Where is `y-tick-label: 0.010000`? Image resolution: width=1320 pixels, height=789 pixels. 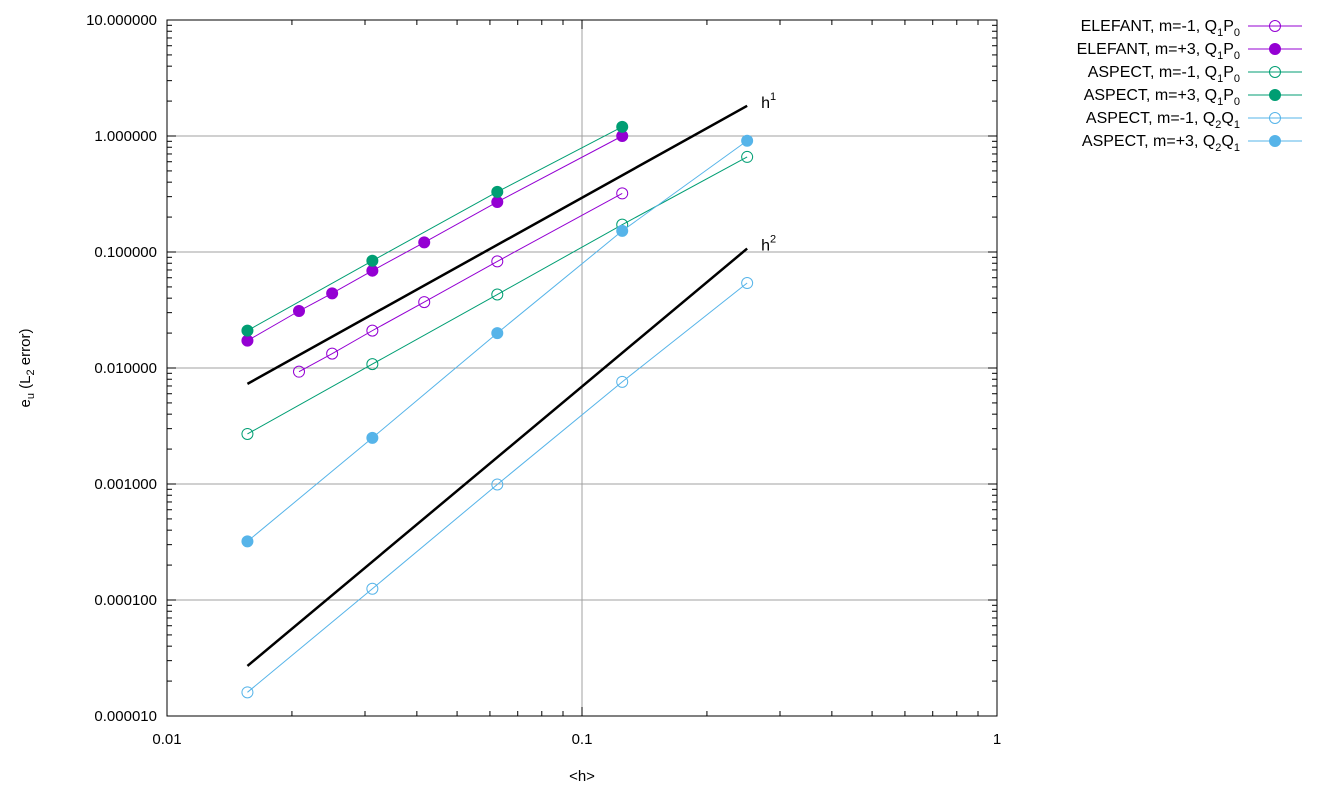 y-tick-label: 0.010000 is located at coordinates (125, 368).